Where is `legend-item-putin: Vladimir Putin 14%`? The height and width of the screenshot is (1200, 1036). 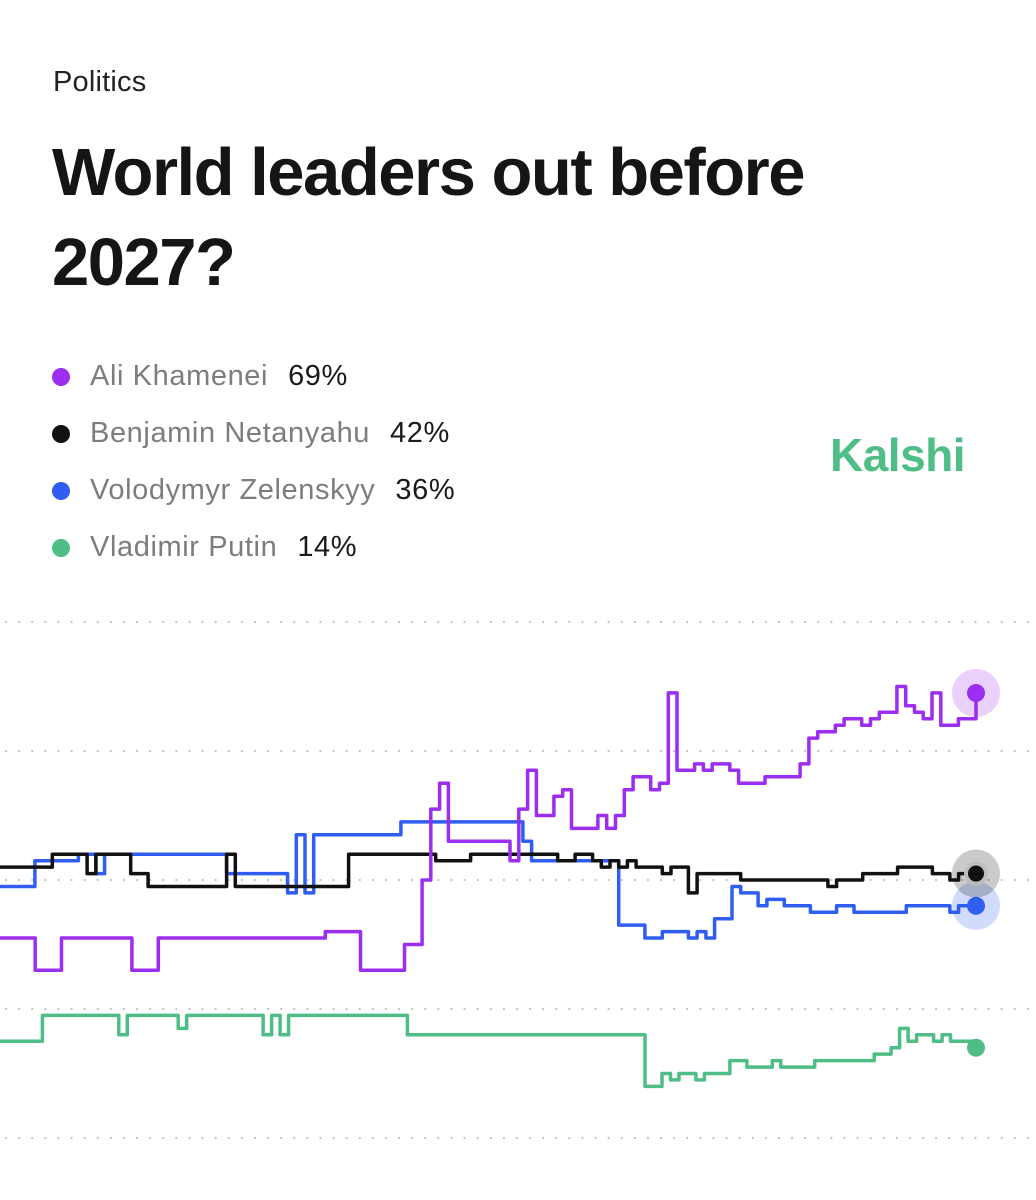 legend-item-putin: Vladimir Putin 14% is located at coordinates (253, 547).